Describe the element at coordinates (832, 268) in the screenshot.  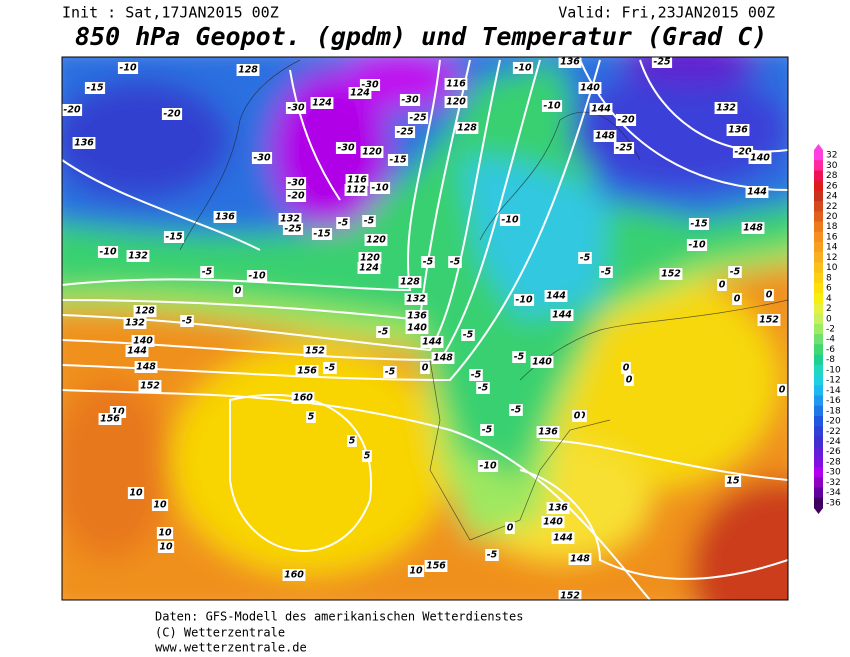
I see `colorbar-label: 10` at that location.